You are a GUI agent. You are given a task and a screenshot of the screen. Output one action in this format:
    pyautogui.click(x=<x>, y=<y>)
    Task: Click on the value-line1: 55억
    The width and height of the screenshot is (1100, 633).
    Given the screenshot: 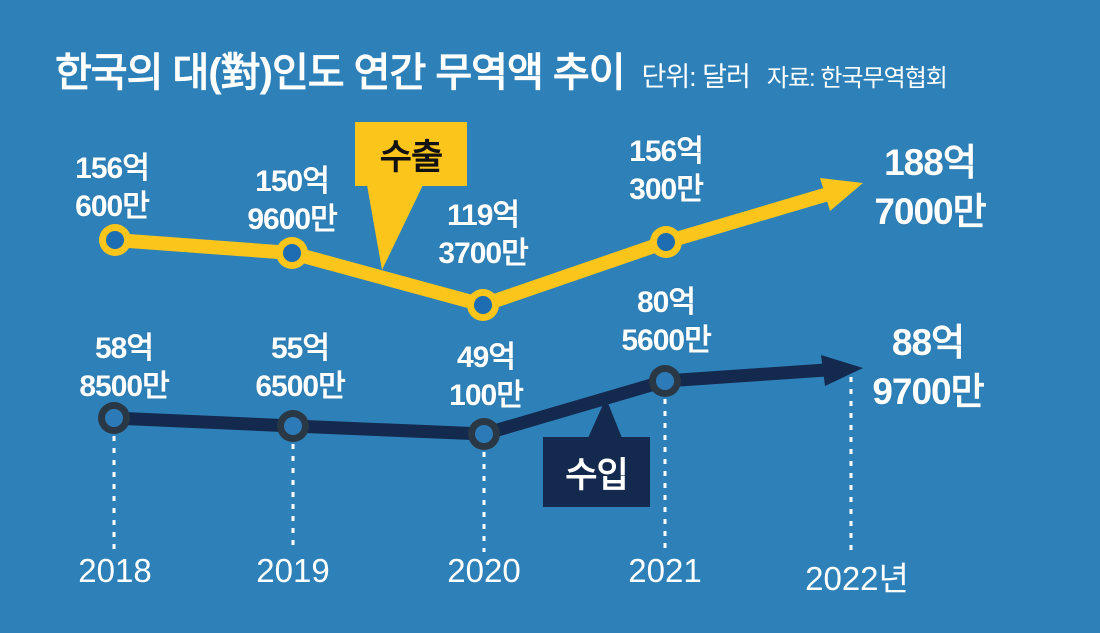 What is the action you would take?
    pyautogui.click(x=300, y=348)
    